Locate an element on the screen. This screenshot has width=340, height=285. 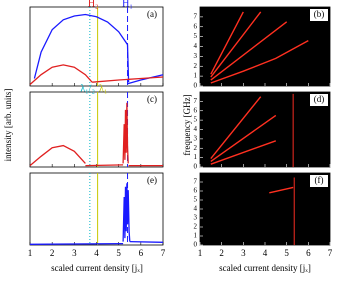
panel-label: (f) is located at coordinates (319, 180).